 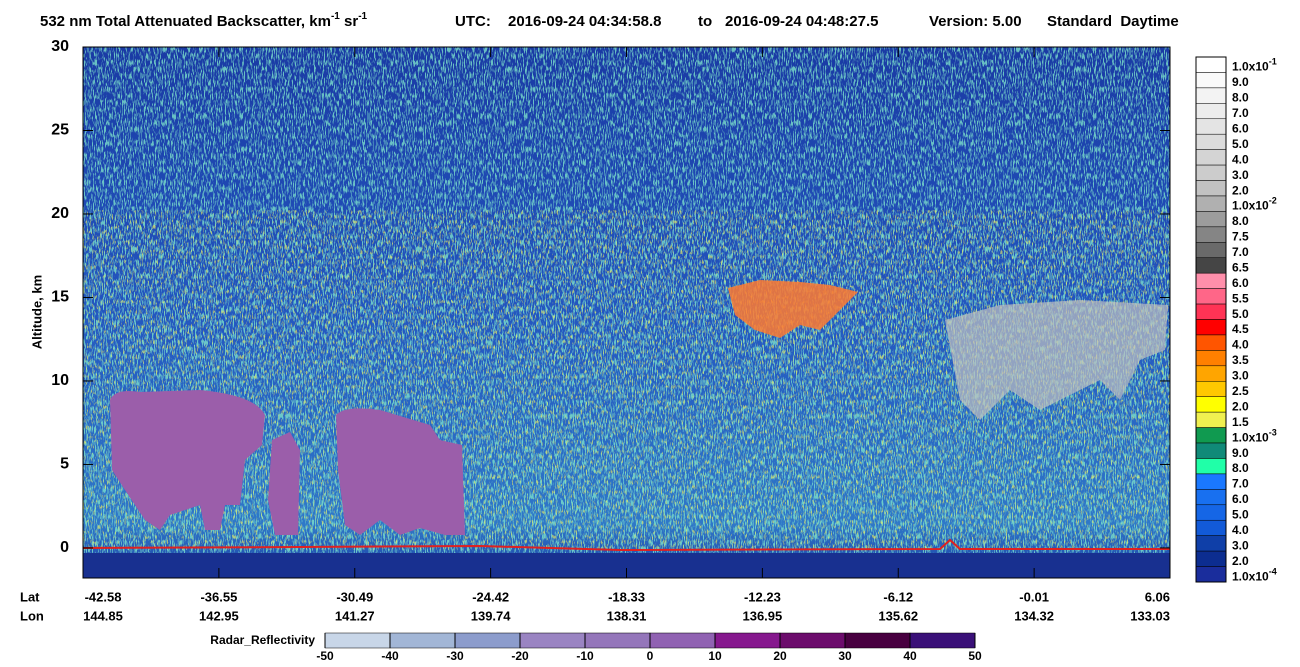 I want to click on colorbar-label: 6.5, so click(x=1240, y=268).